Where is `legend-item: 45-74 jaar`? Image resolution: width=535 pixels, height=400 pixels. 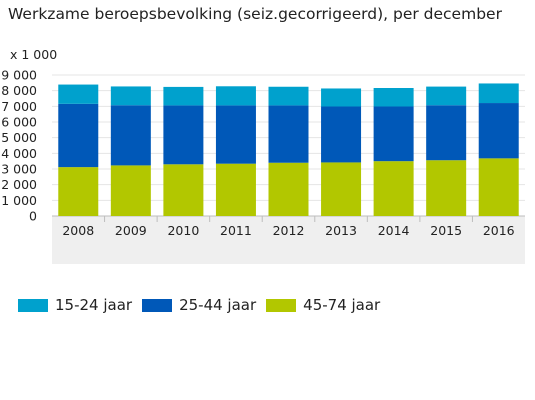 legend-item: 45-74 jaar is located at coordinates (323, 305).